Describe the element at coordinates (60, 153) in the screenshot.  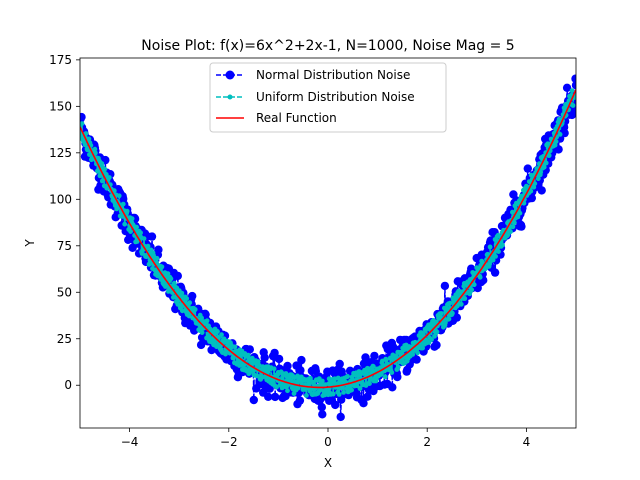
I see `y-tick-label: 125` at that location.